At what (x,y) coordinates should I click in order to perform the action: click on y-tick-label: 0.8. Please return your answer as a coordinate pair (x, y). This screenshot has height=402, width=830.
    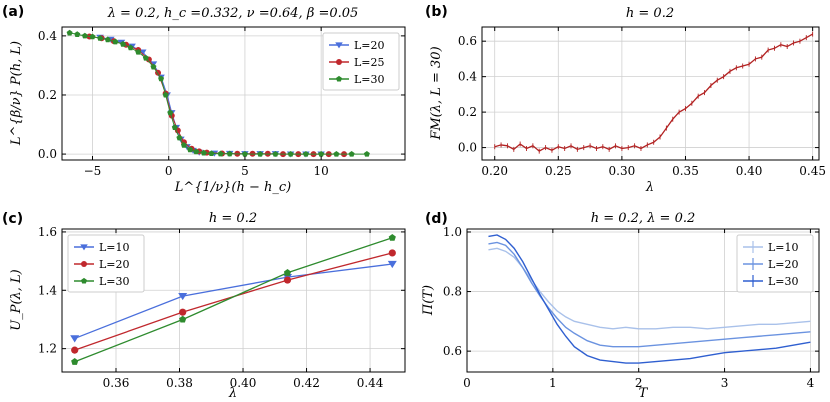
    Looking at the image, I should click on (452, 292).